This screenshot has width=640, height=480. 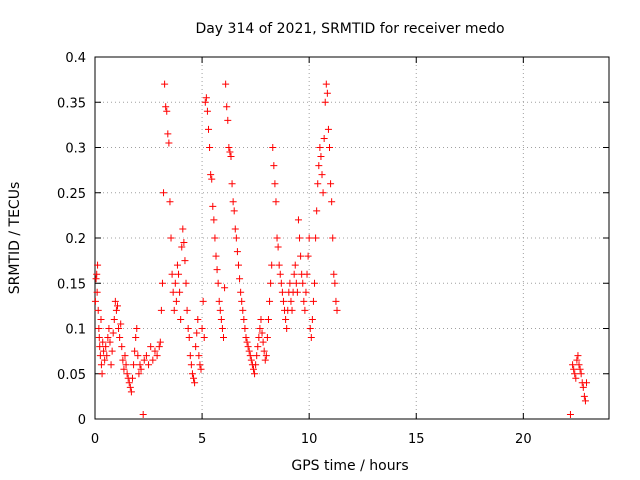 I want to click on y-tick-label: 0.2, so click(x=75, y=239).